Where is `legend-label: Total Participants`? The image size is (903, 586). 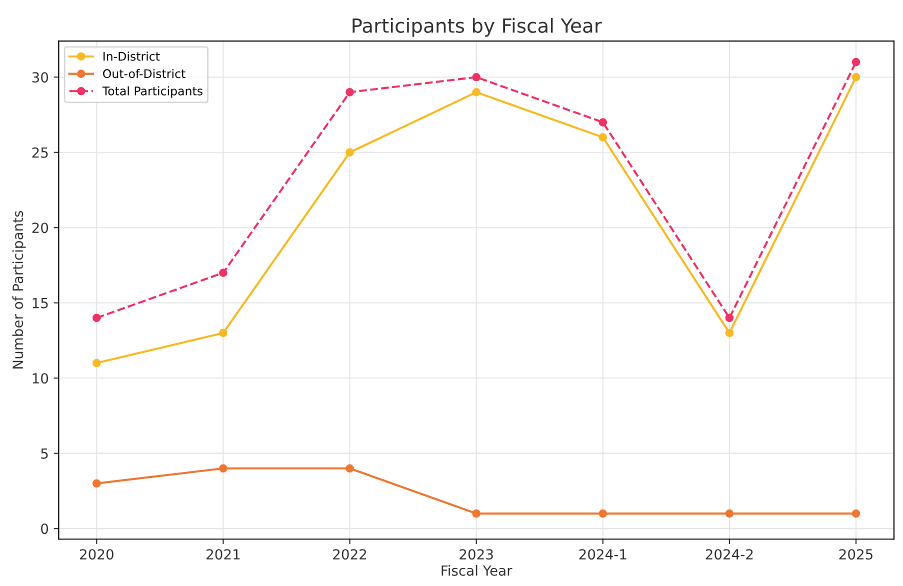
legend-label: Total Participants is located at coordinates (152, 92).